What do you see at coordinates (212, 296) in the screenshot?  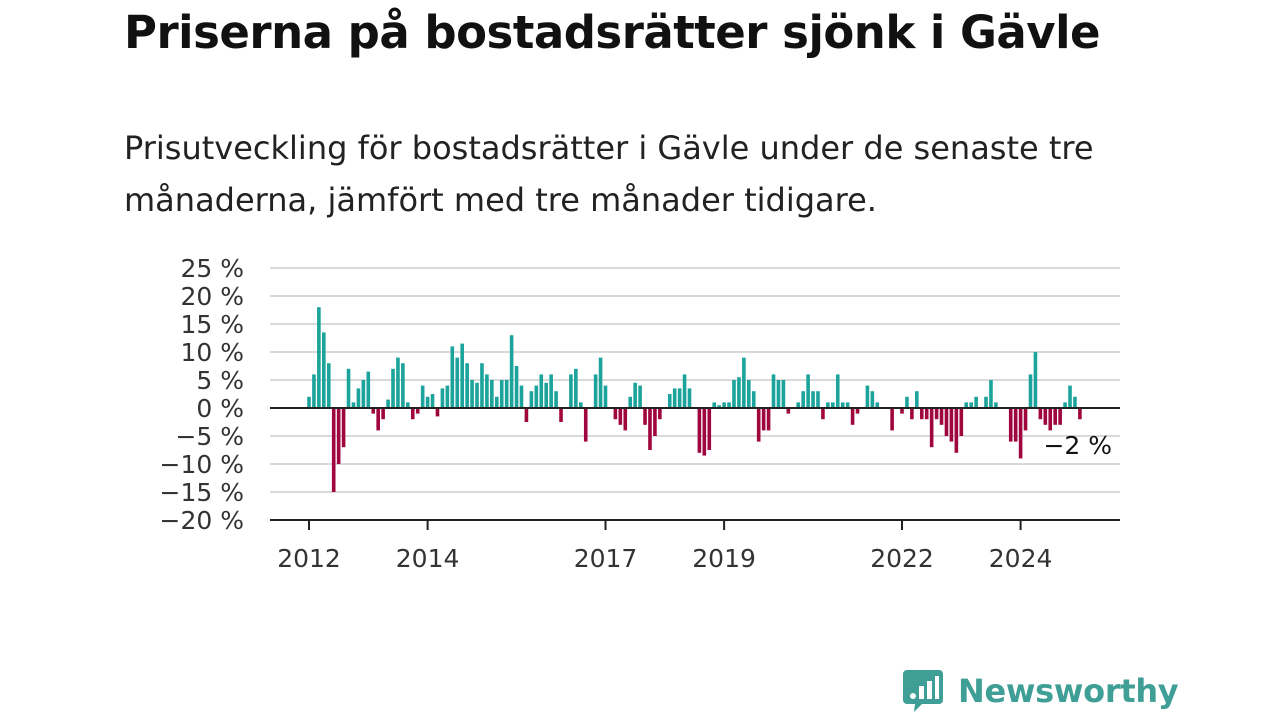 I see `y-tick-label: 20 %` at bounding box center [212, 296].